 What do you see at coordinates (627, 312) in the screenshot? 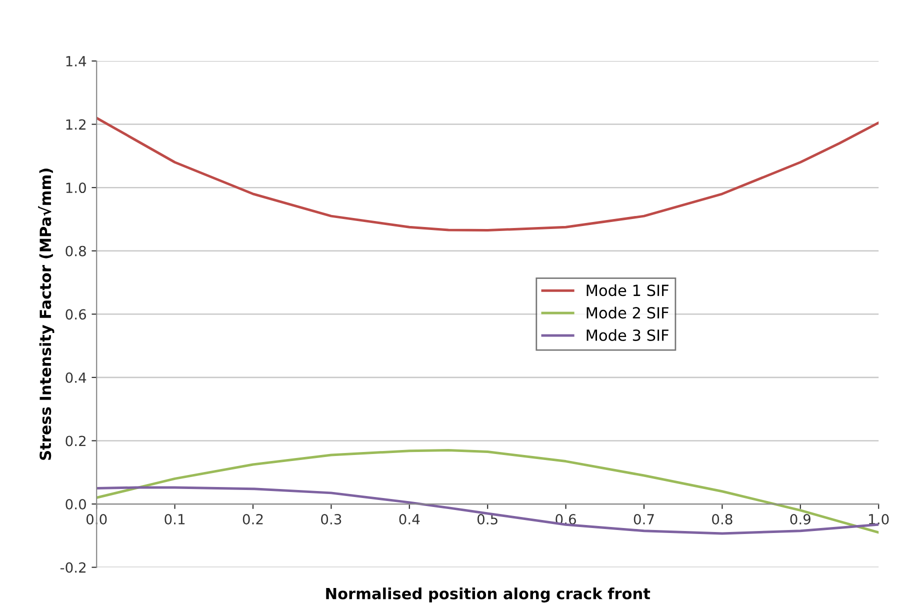
I see `legend-label: Mode 2 SIF` at bounding box center [627, 312].